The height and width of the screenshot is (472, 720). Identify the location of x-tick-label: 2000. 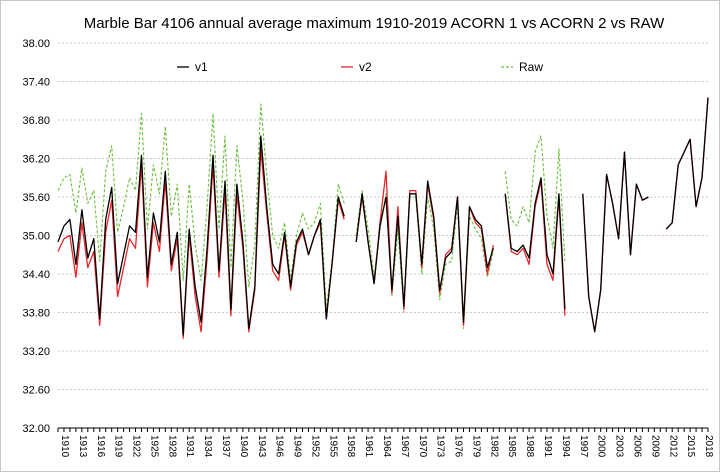
(601, 446).